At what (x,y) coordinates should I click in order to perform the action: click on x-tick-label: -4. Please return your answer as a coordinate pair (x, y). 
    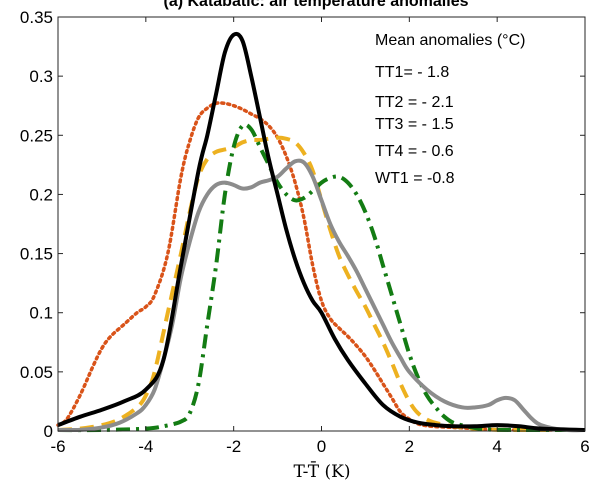
    Looking at the image, I should click on (145, 446).